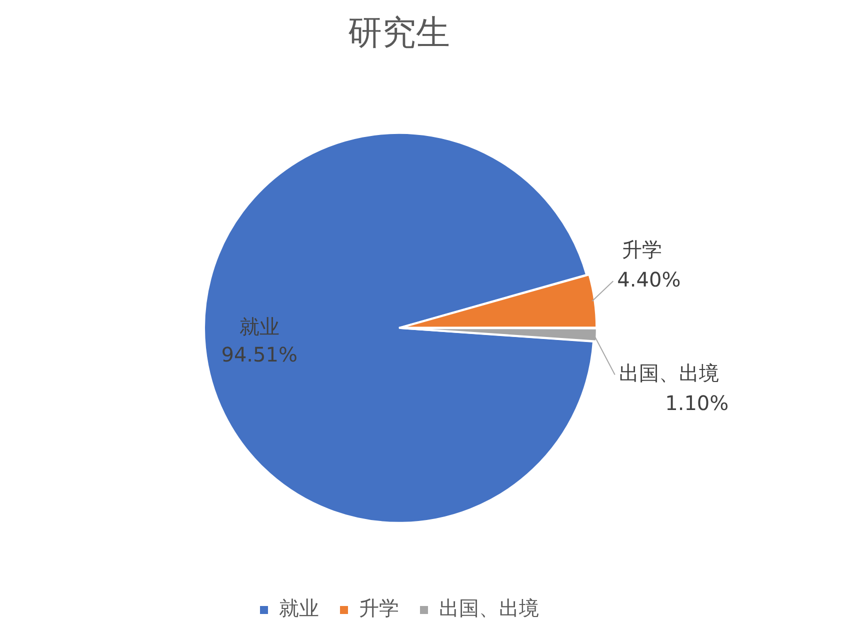 The height and width of the screenshot is (635, 848). Describe the element at coordinates (489, 608) in the screenshot. I see `legend-label: 出国、出境` at that location.